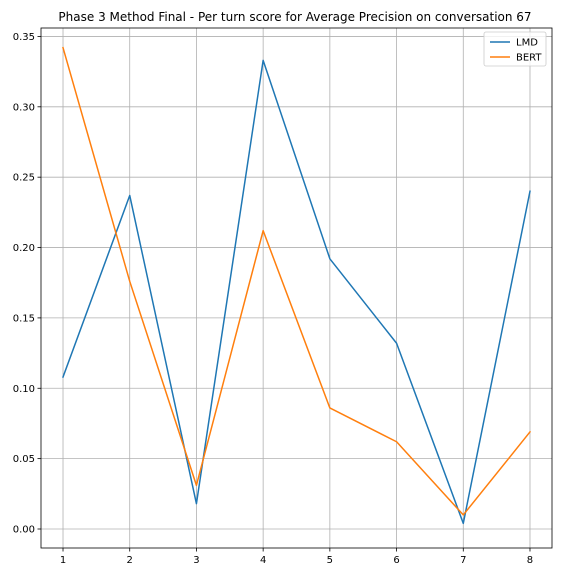  Describe the element at coordinates (196, 560) in the screenshot. I see `x-tick-label: 3` at that location.